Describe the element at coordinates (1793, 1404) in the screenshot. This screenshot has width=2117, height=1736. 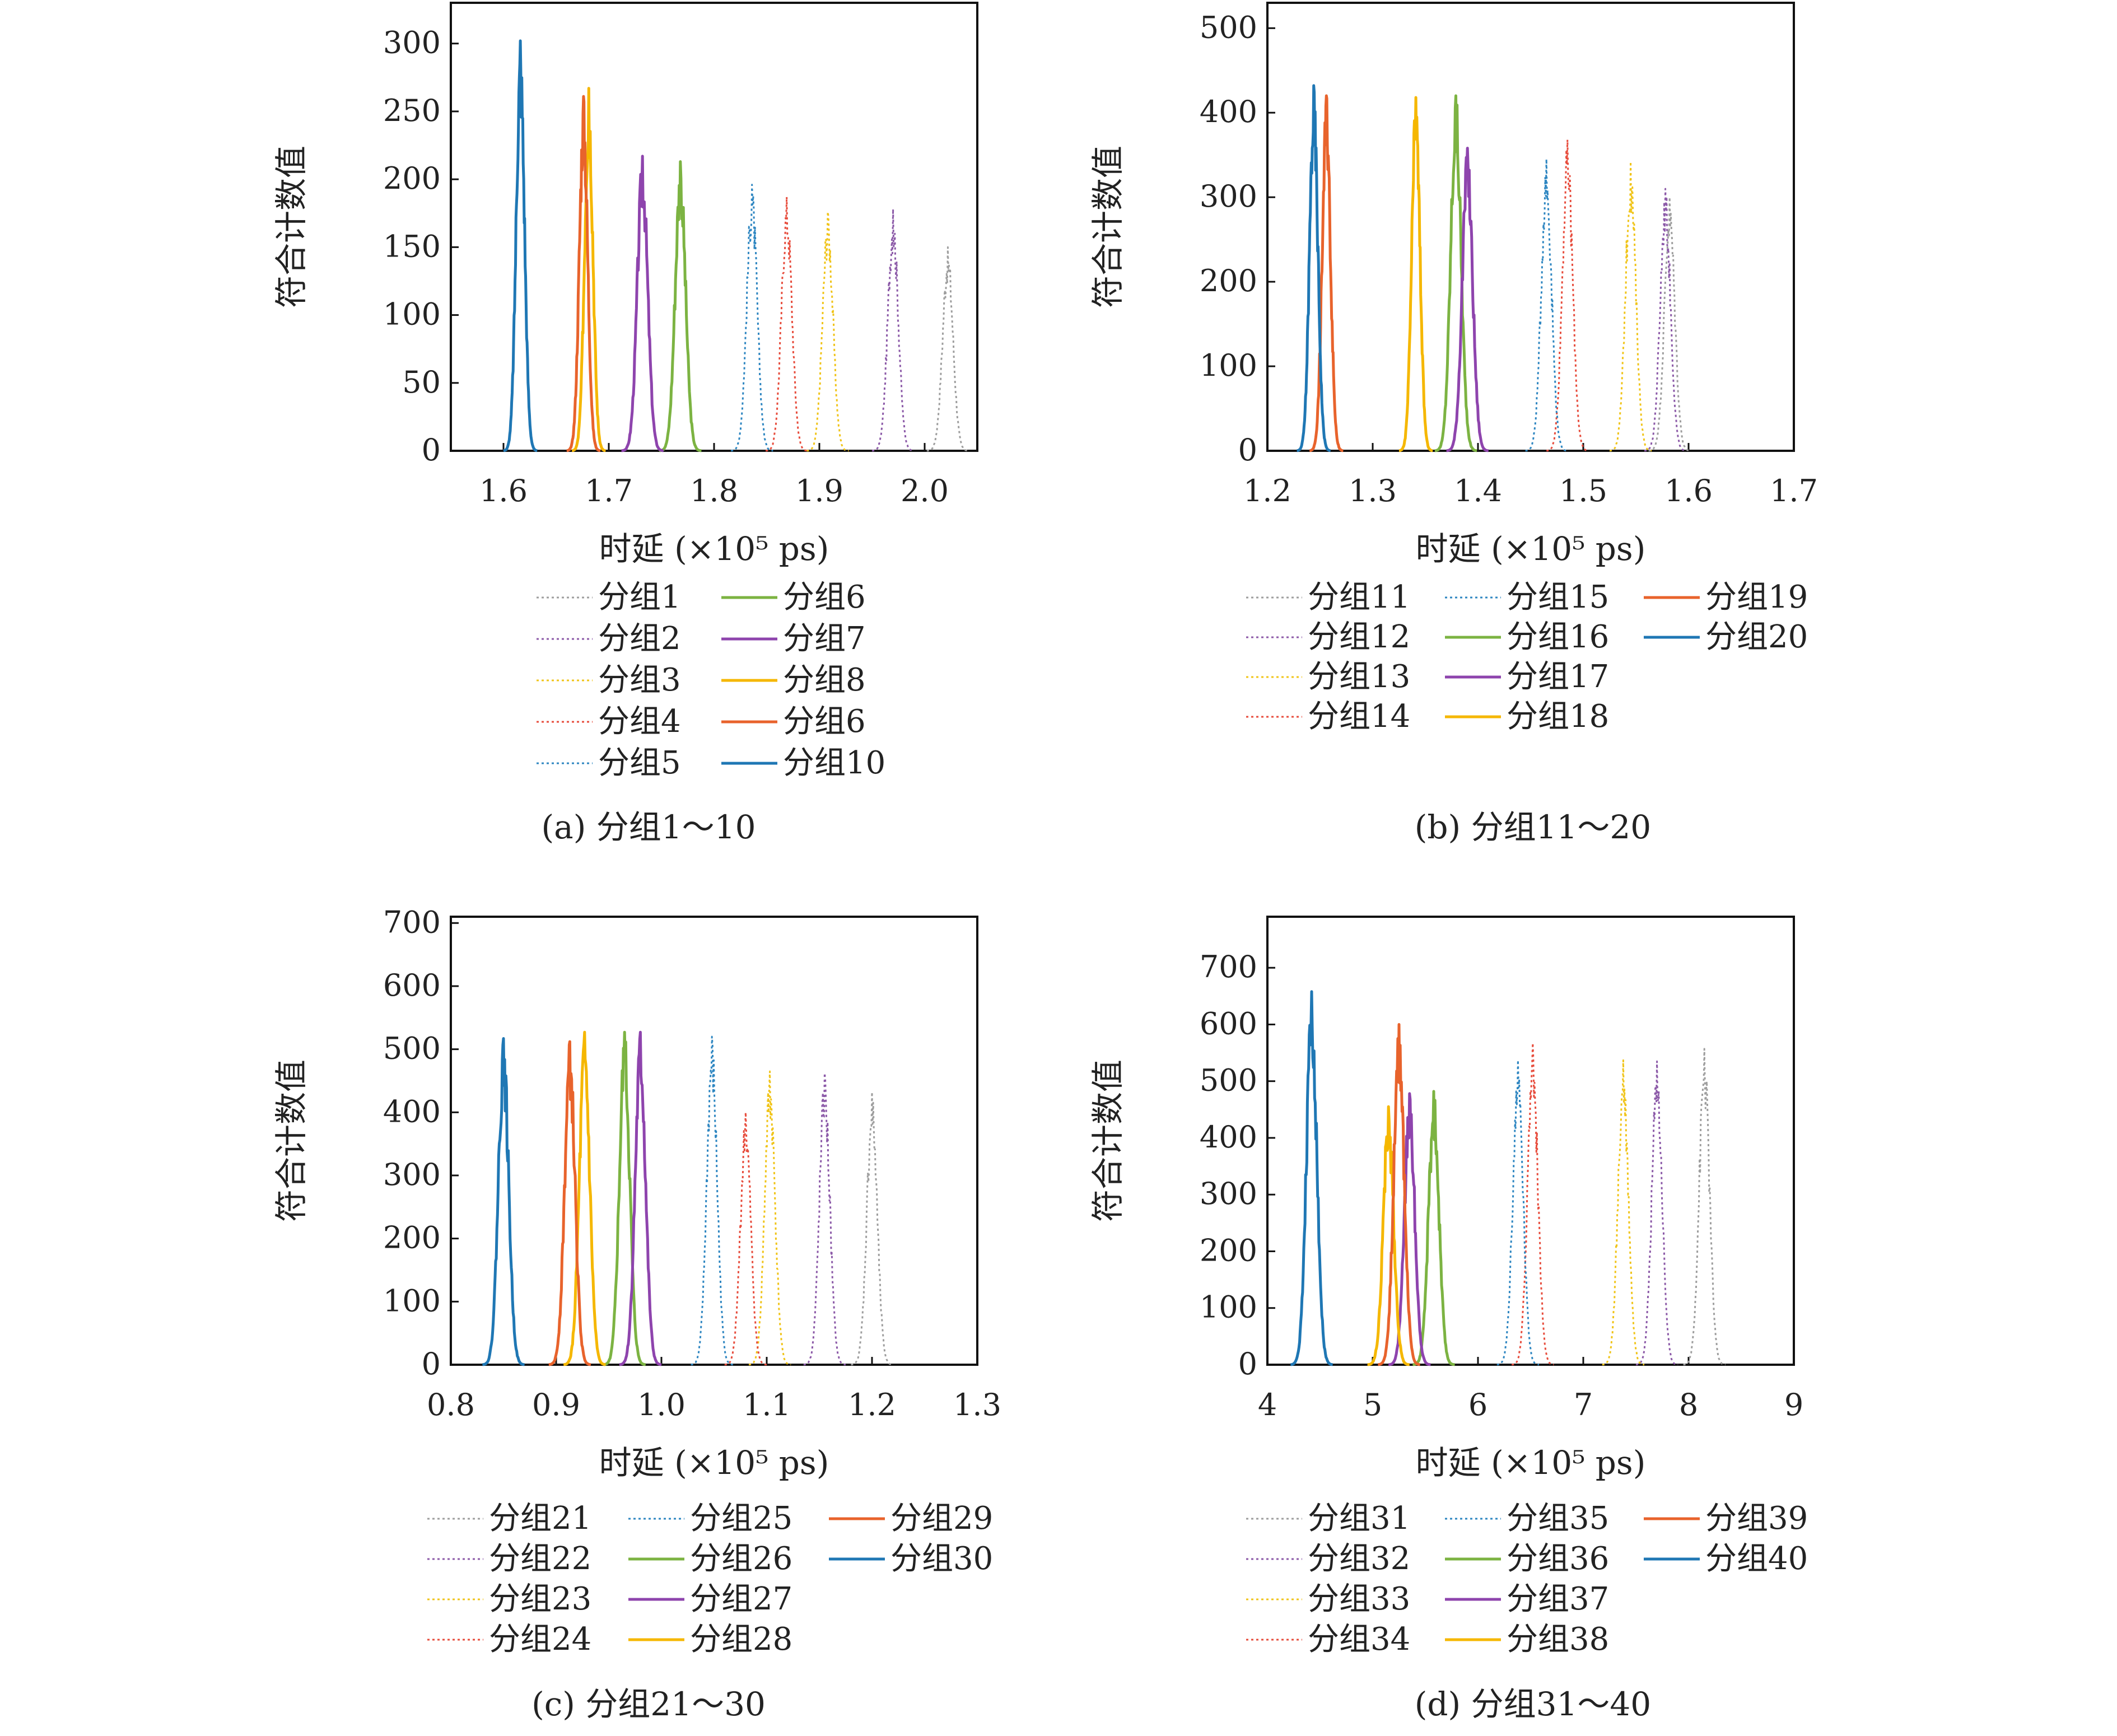
I see `x-tick-label: 9` at that location.